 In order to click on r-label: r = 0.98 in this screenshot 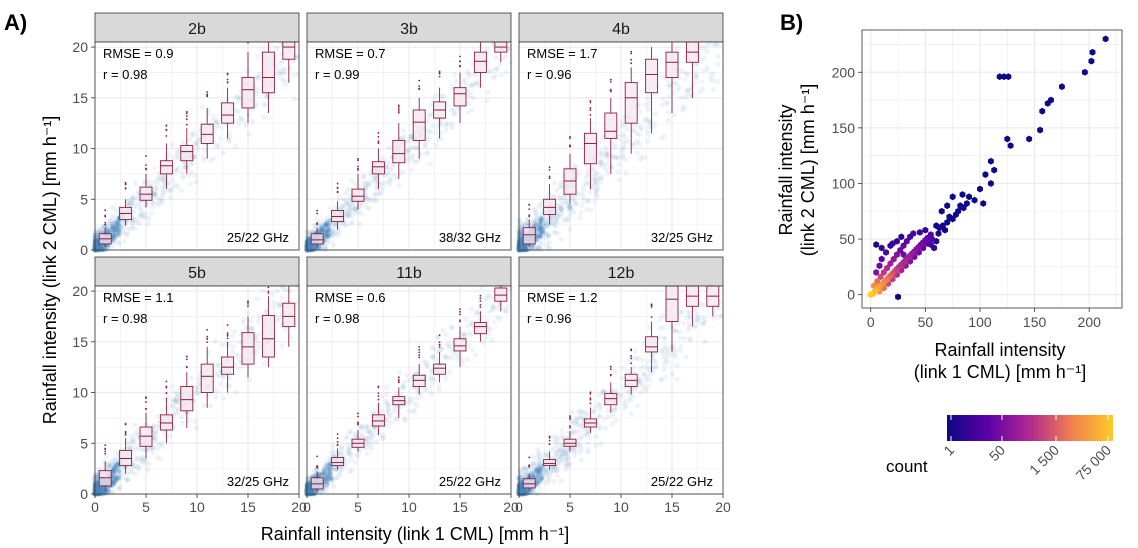, I will do `click(125, 74)`.